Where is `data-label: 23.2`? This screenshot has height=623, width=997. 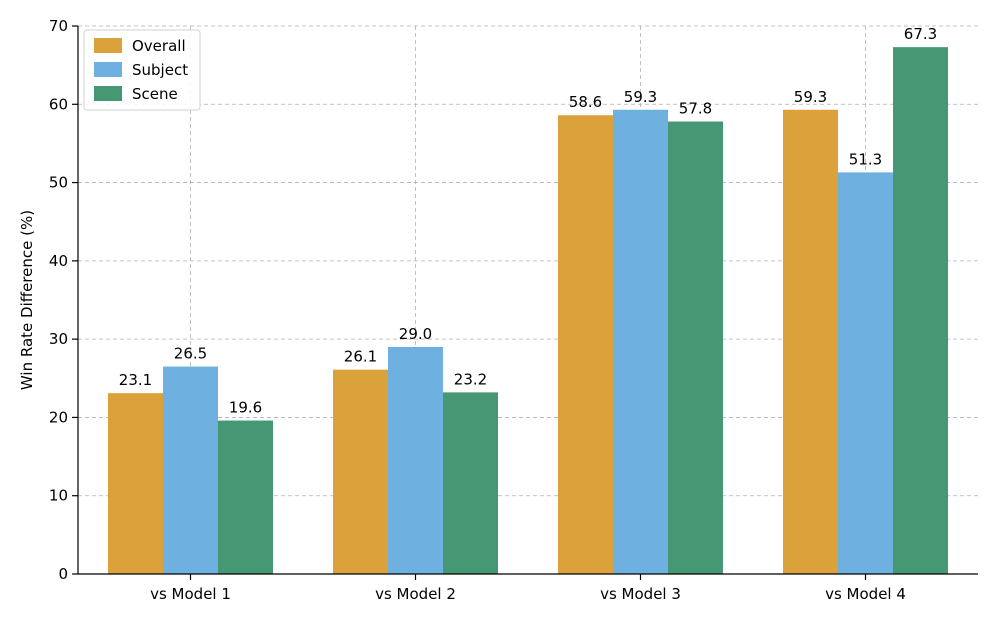
data-label: 23.2 is located at coordinates (470, 379).